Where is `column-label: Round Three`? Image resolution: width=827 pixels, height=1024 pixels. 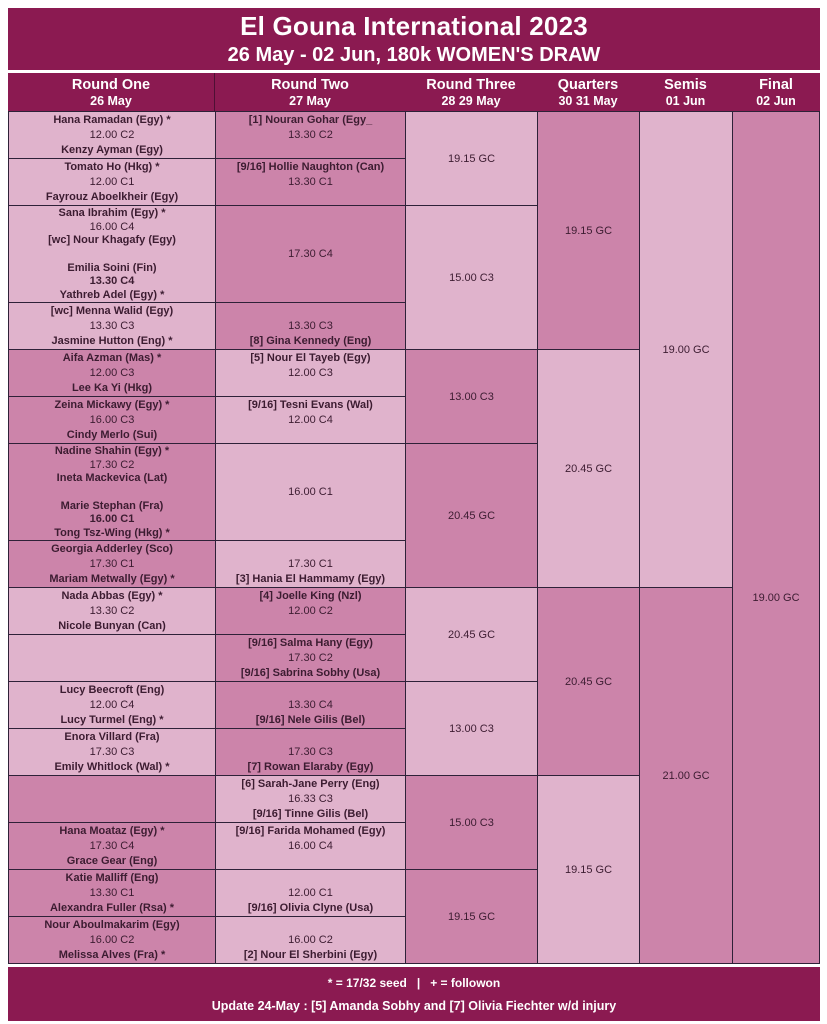 column-label: Round Three is located at coordinates (471, 84).